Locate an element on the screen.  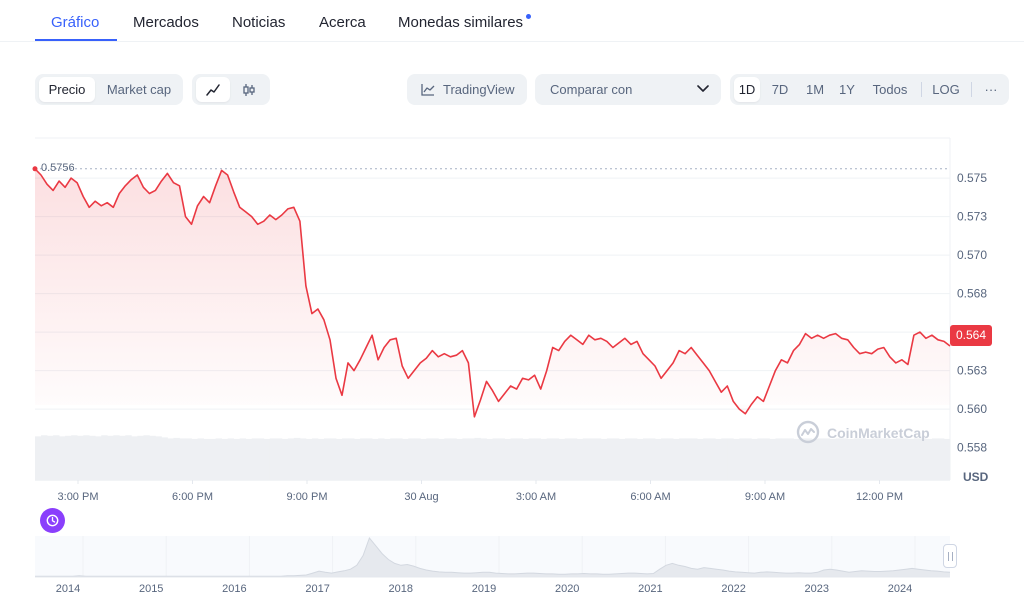
navigator-history-line is located at coordinates (493, 557).